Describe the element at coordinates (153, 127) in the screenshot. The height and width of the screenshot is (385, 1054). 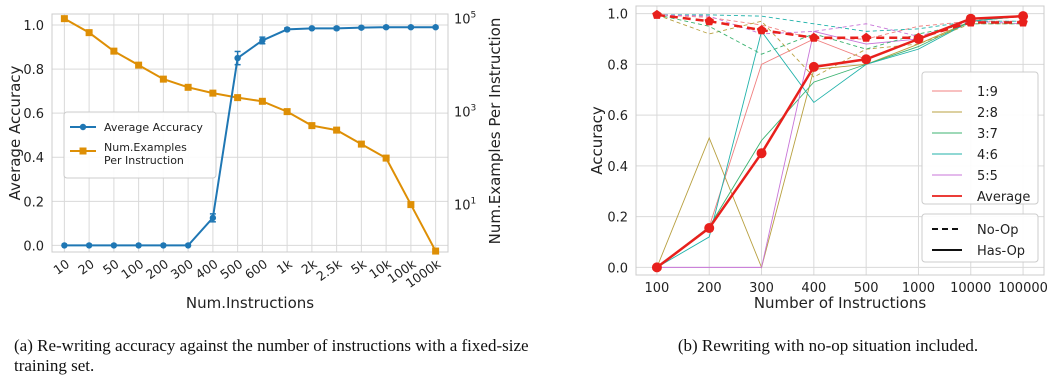
I see `legend-label-accuracy: Average Accuracy` at that location.